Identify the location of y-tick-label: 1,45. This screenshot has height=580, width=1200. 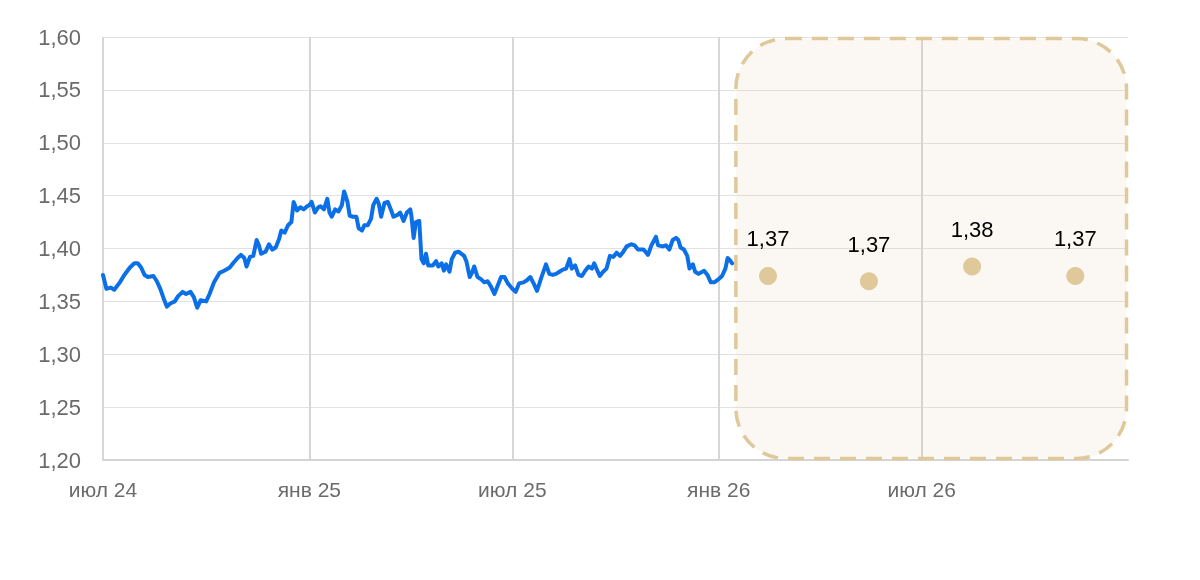
(59, 196).